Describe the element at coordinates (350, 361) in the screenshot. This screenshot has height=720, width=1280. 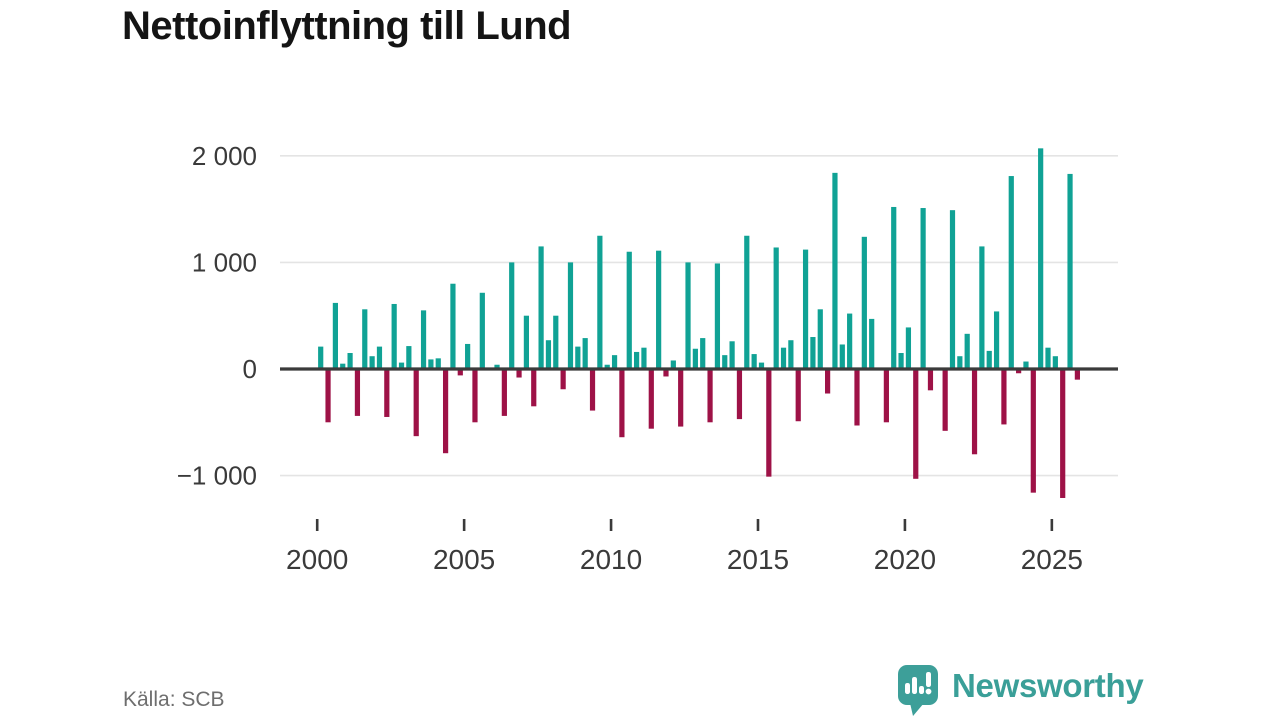
I see `bar-2001-Q1` at that location.